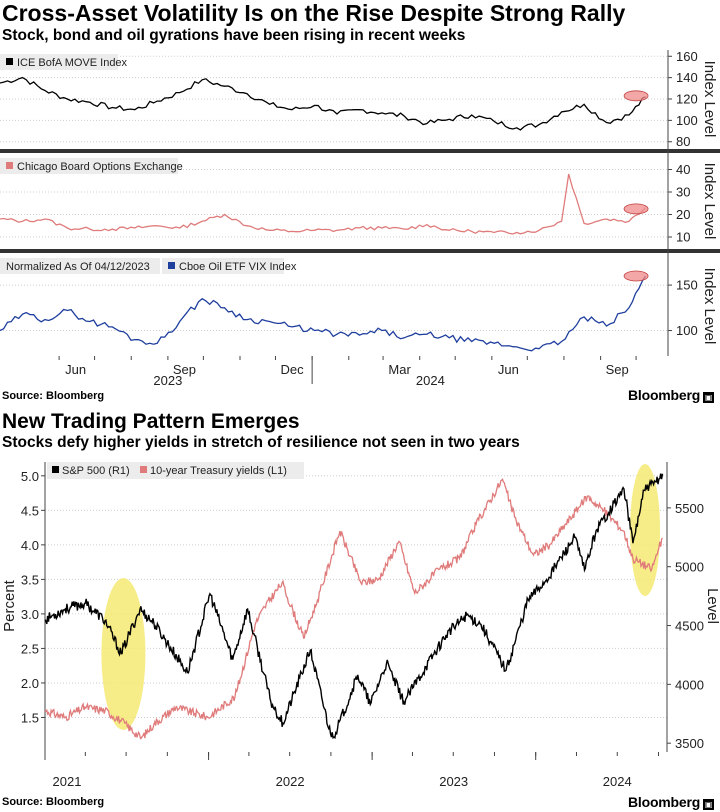 Image resolution: width=720 pixels, height=812 pixels. Describe the element at coordinates (687, 99) in the screenshot. I see `y-tick-label: 120` at that location.